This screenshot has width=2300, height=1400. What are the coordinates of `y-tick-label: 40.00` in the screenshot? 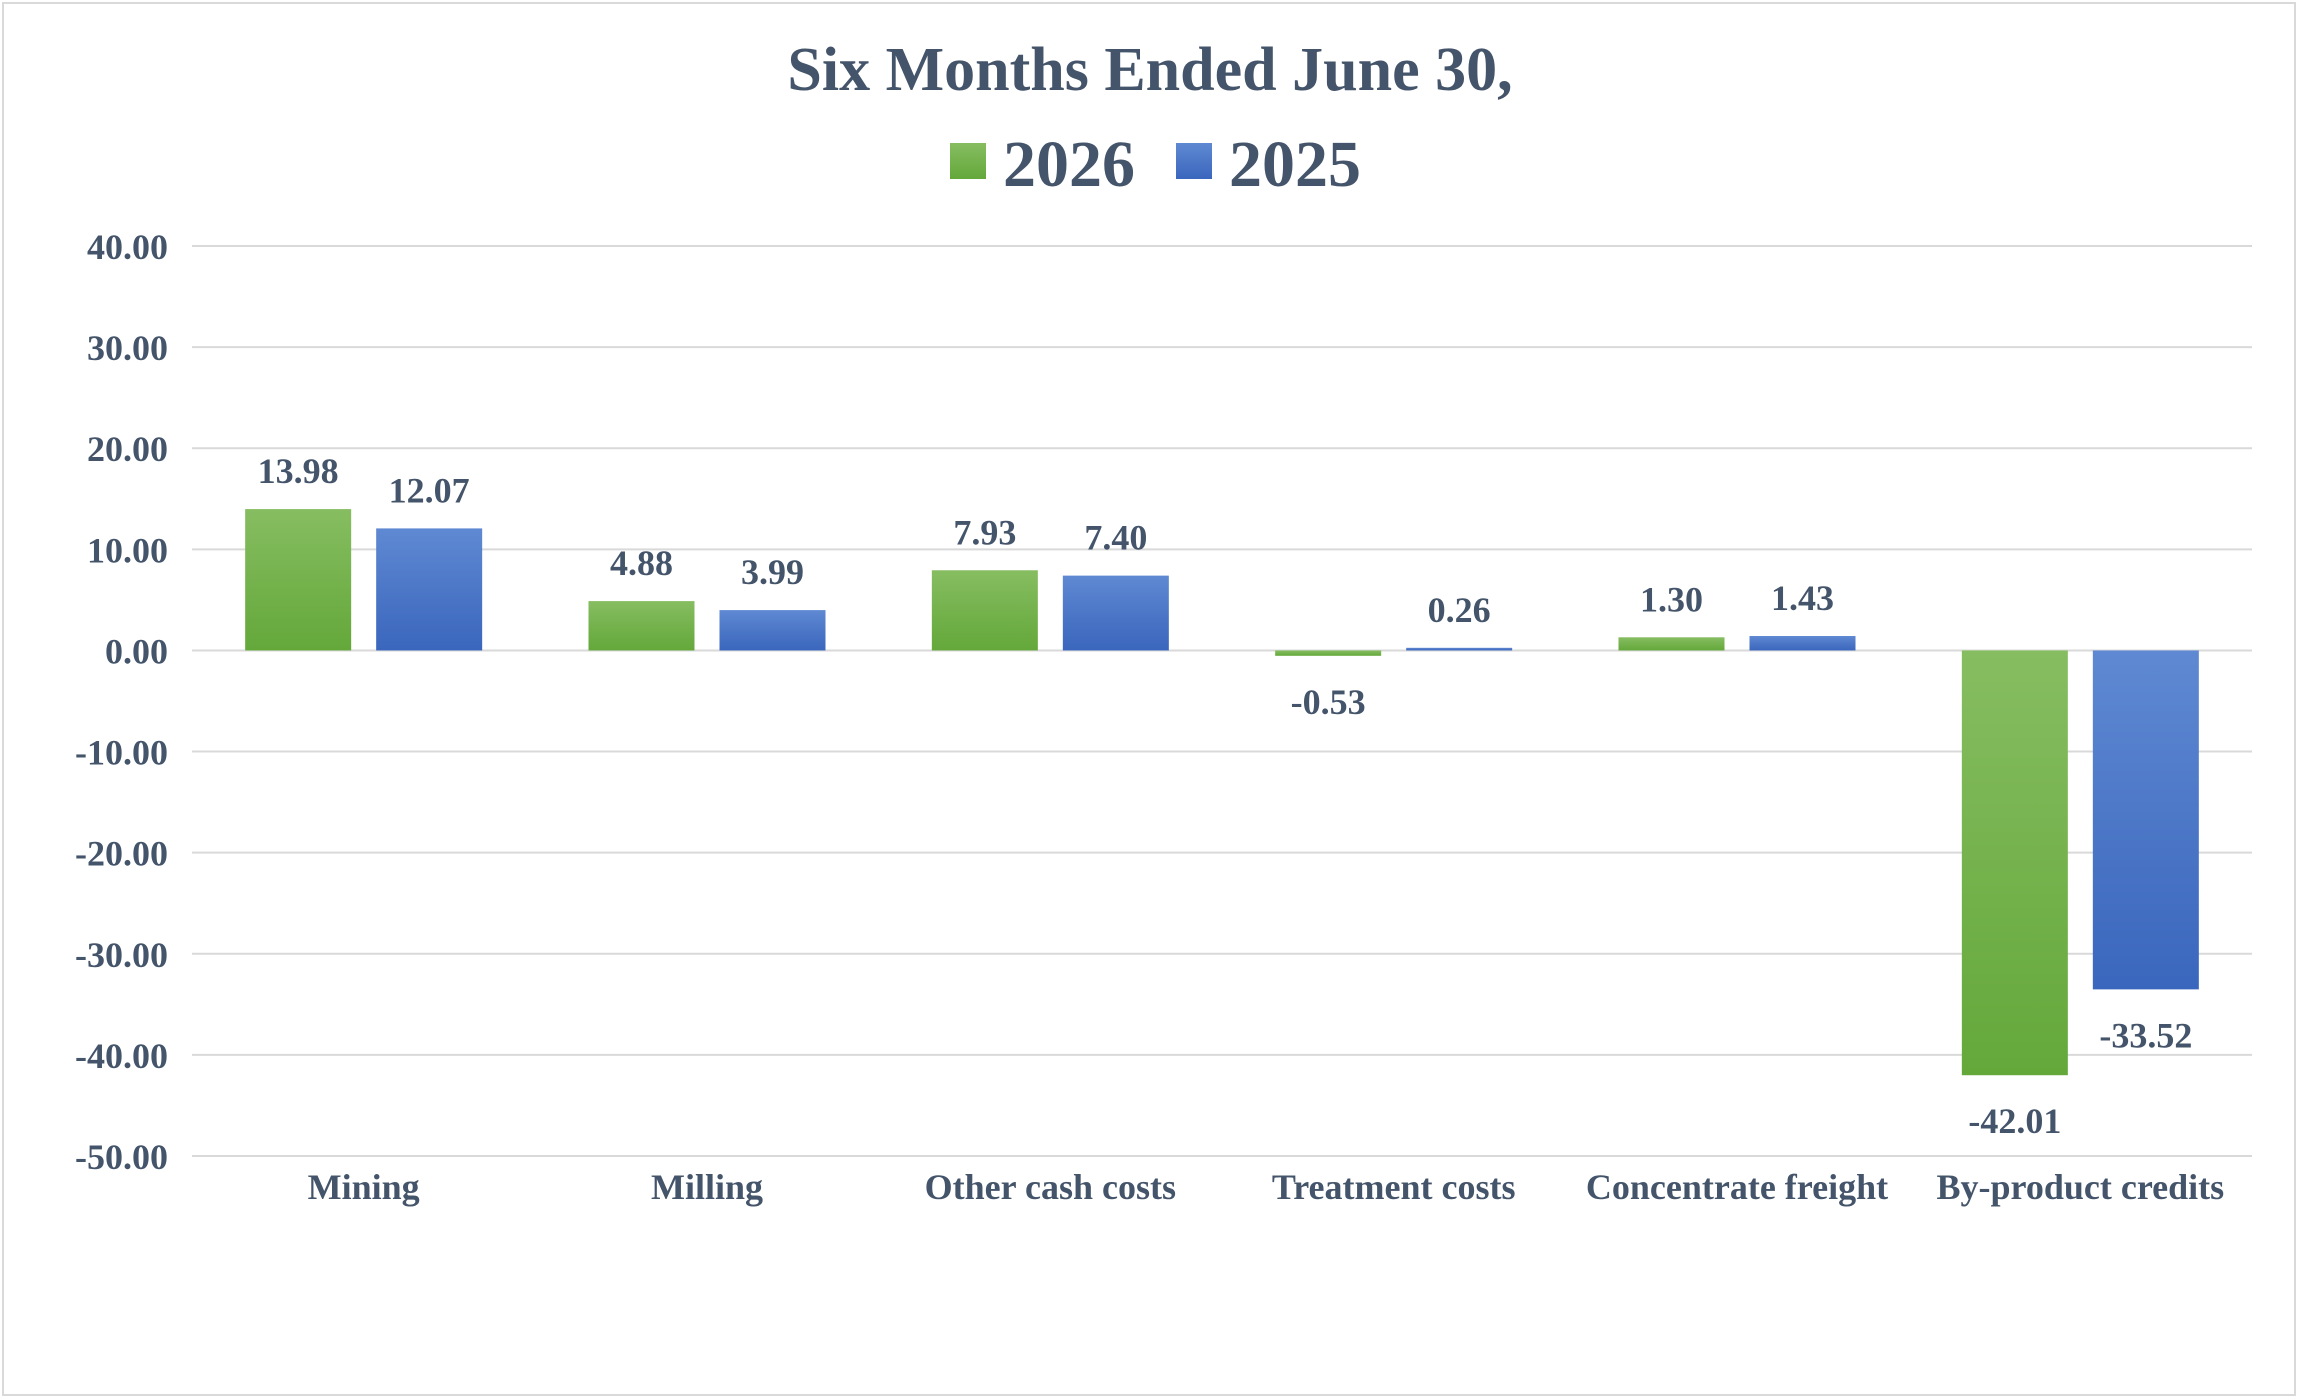 It's located at (127, 247).